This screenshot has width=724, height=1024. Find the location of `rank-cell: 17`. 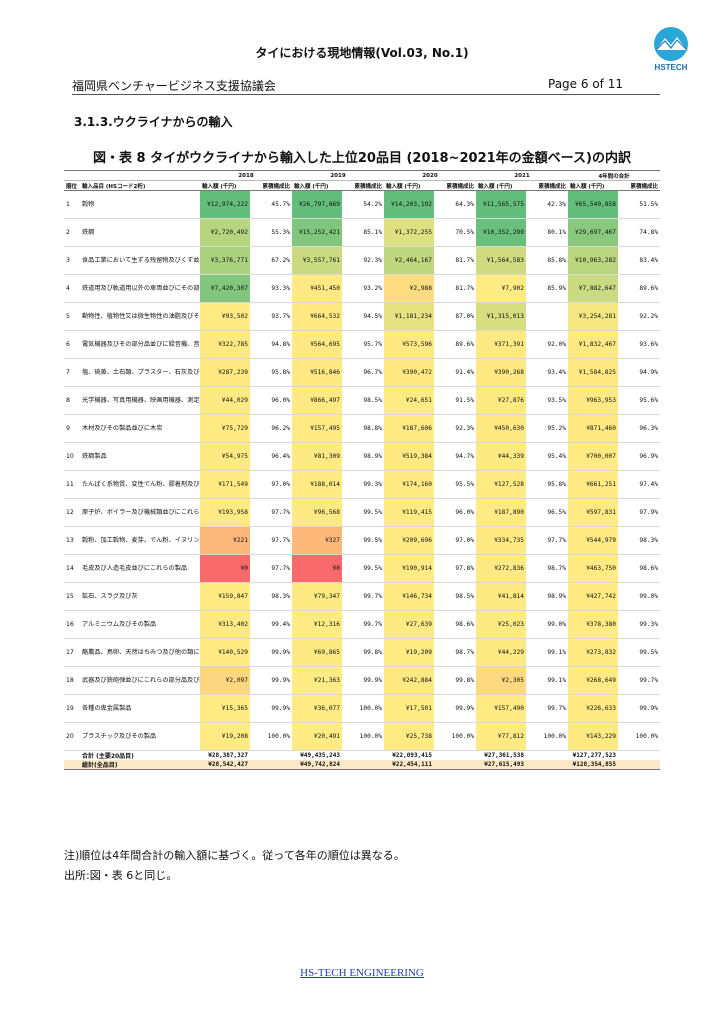

rank-cell: 17 is located at coordinates (72, 652).